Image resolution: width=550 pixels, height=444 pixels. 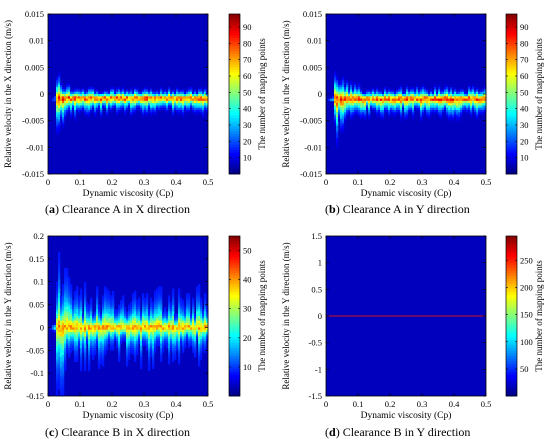 I want to click on y-tick-label: 1, so click(x=320, y=263).